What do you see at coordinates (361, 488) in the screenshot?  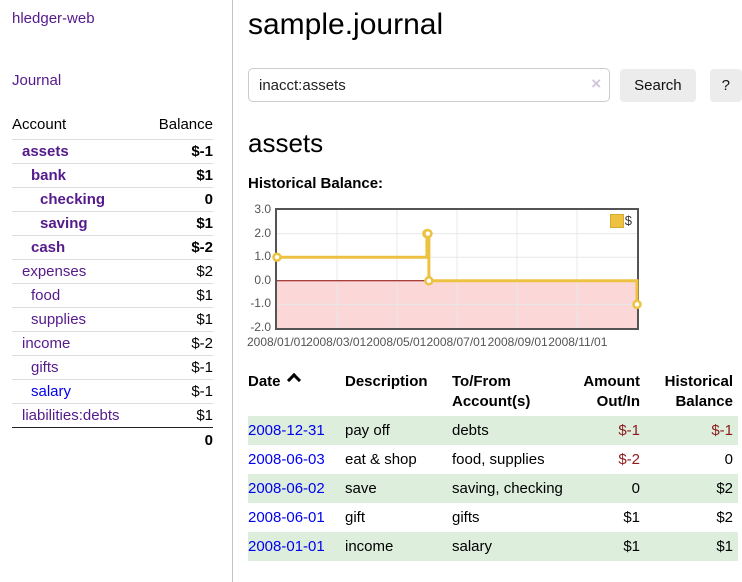 I see `transaction-description: save` at bounding box center [361, 488].